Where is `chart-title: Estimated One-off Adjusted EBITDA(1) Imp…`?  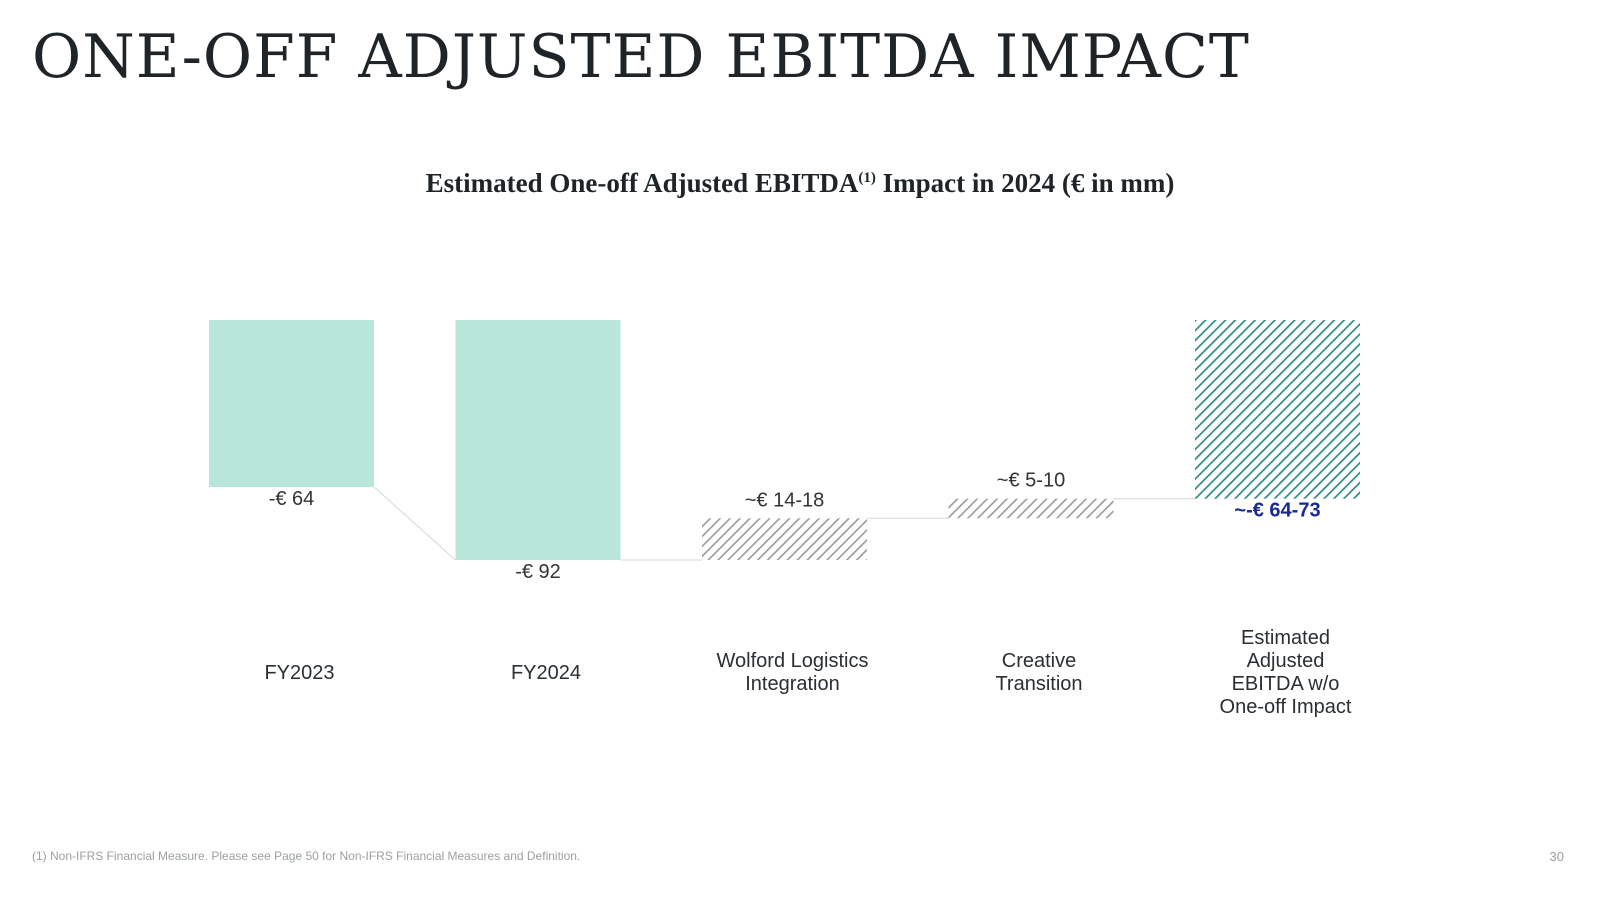
chart-title: Estimated One-off Adjusted EBITDA(1) Imp… is located at coordinates (800, 183).